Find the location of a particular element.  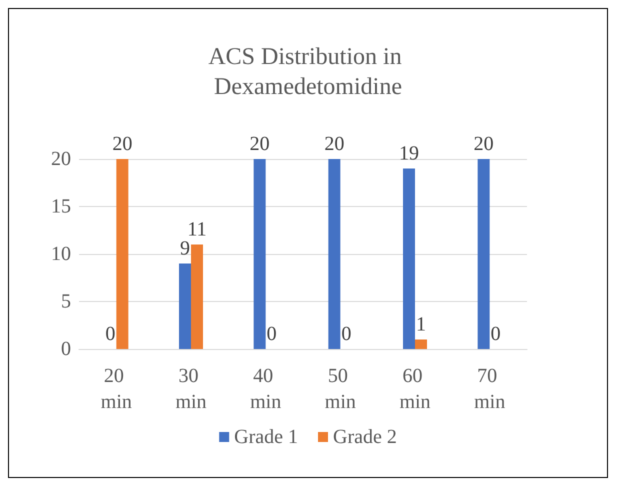

x-tick-label: 70 min is located at coordinates (490, 389).